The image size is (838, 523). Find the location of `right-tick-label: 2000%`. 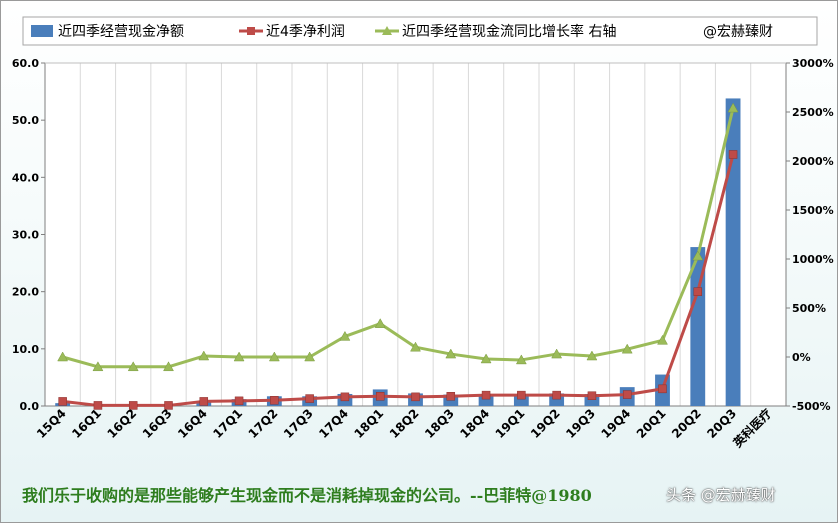

right-tick-label: 2000% is located at coordinates (813, 161).